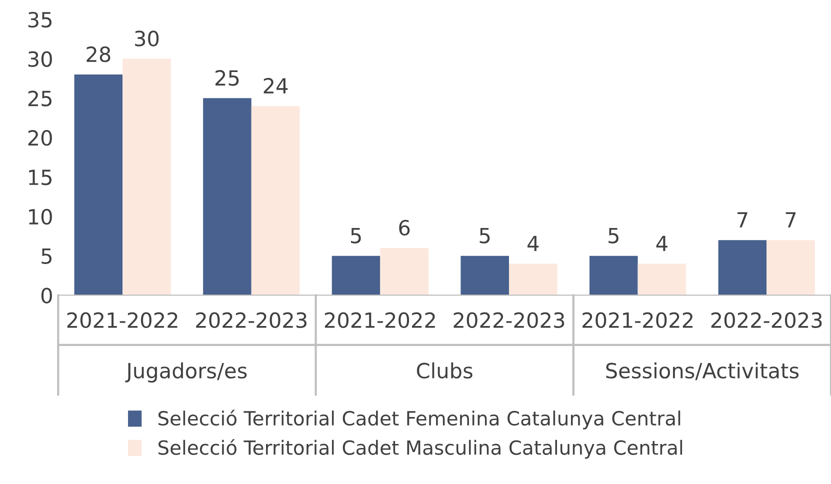 This screenshot has width=831, height=484. What do you see at coordinates (404, 228) in the screenshot?
I see `data-label: 6` at bounding box center [404, 228].